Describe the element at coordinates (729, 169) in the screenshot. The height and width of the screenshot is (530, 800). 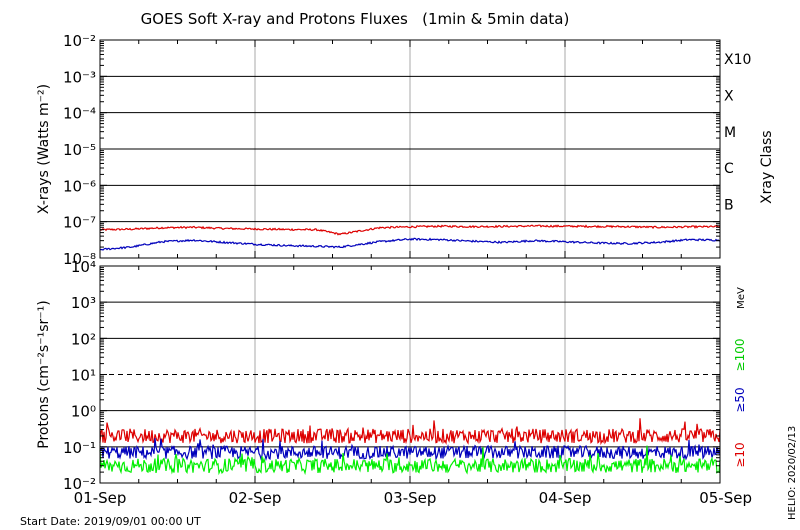
I see `xray-class-label: C` at that location.